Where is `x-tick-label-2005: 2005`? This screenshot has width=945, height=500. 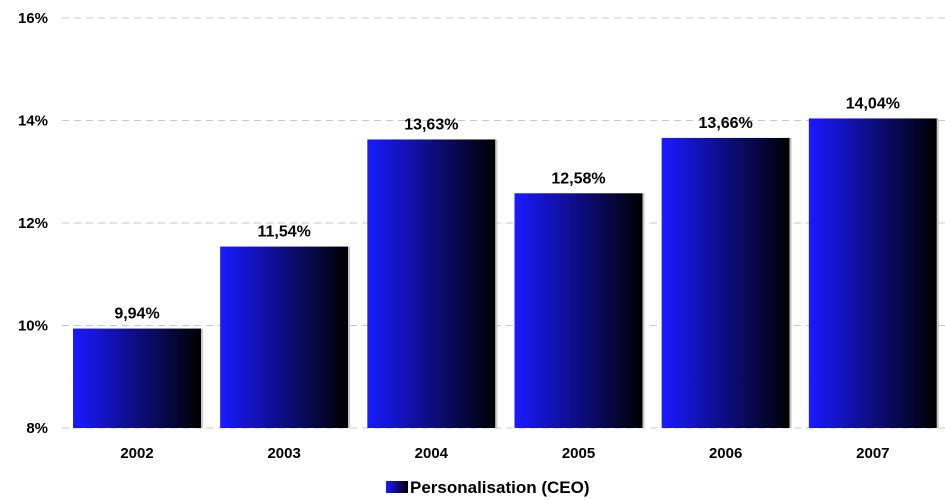
x-tick-label-2005: 2005 is located at coordinates (578, 453).